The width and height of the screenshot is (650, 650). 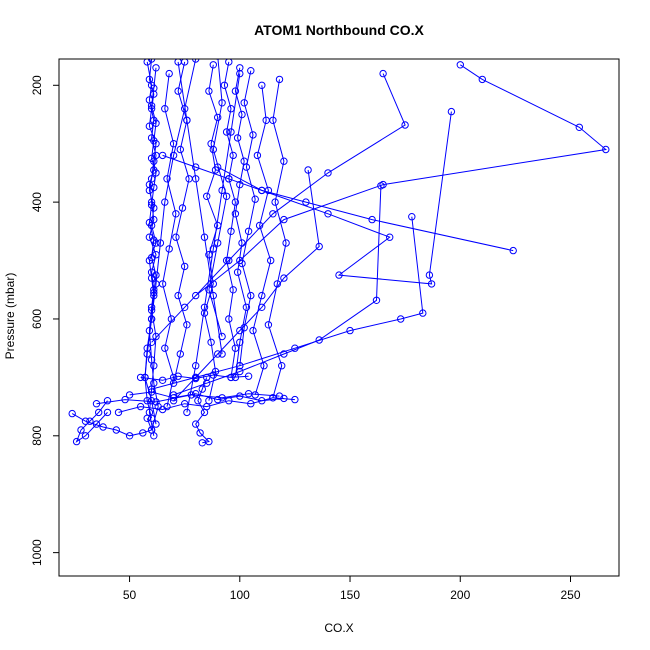 What do you see at coordinates (240, 595) in the screenshot?
I see `x-tick-label: 100` at bounding box center [240, 595].